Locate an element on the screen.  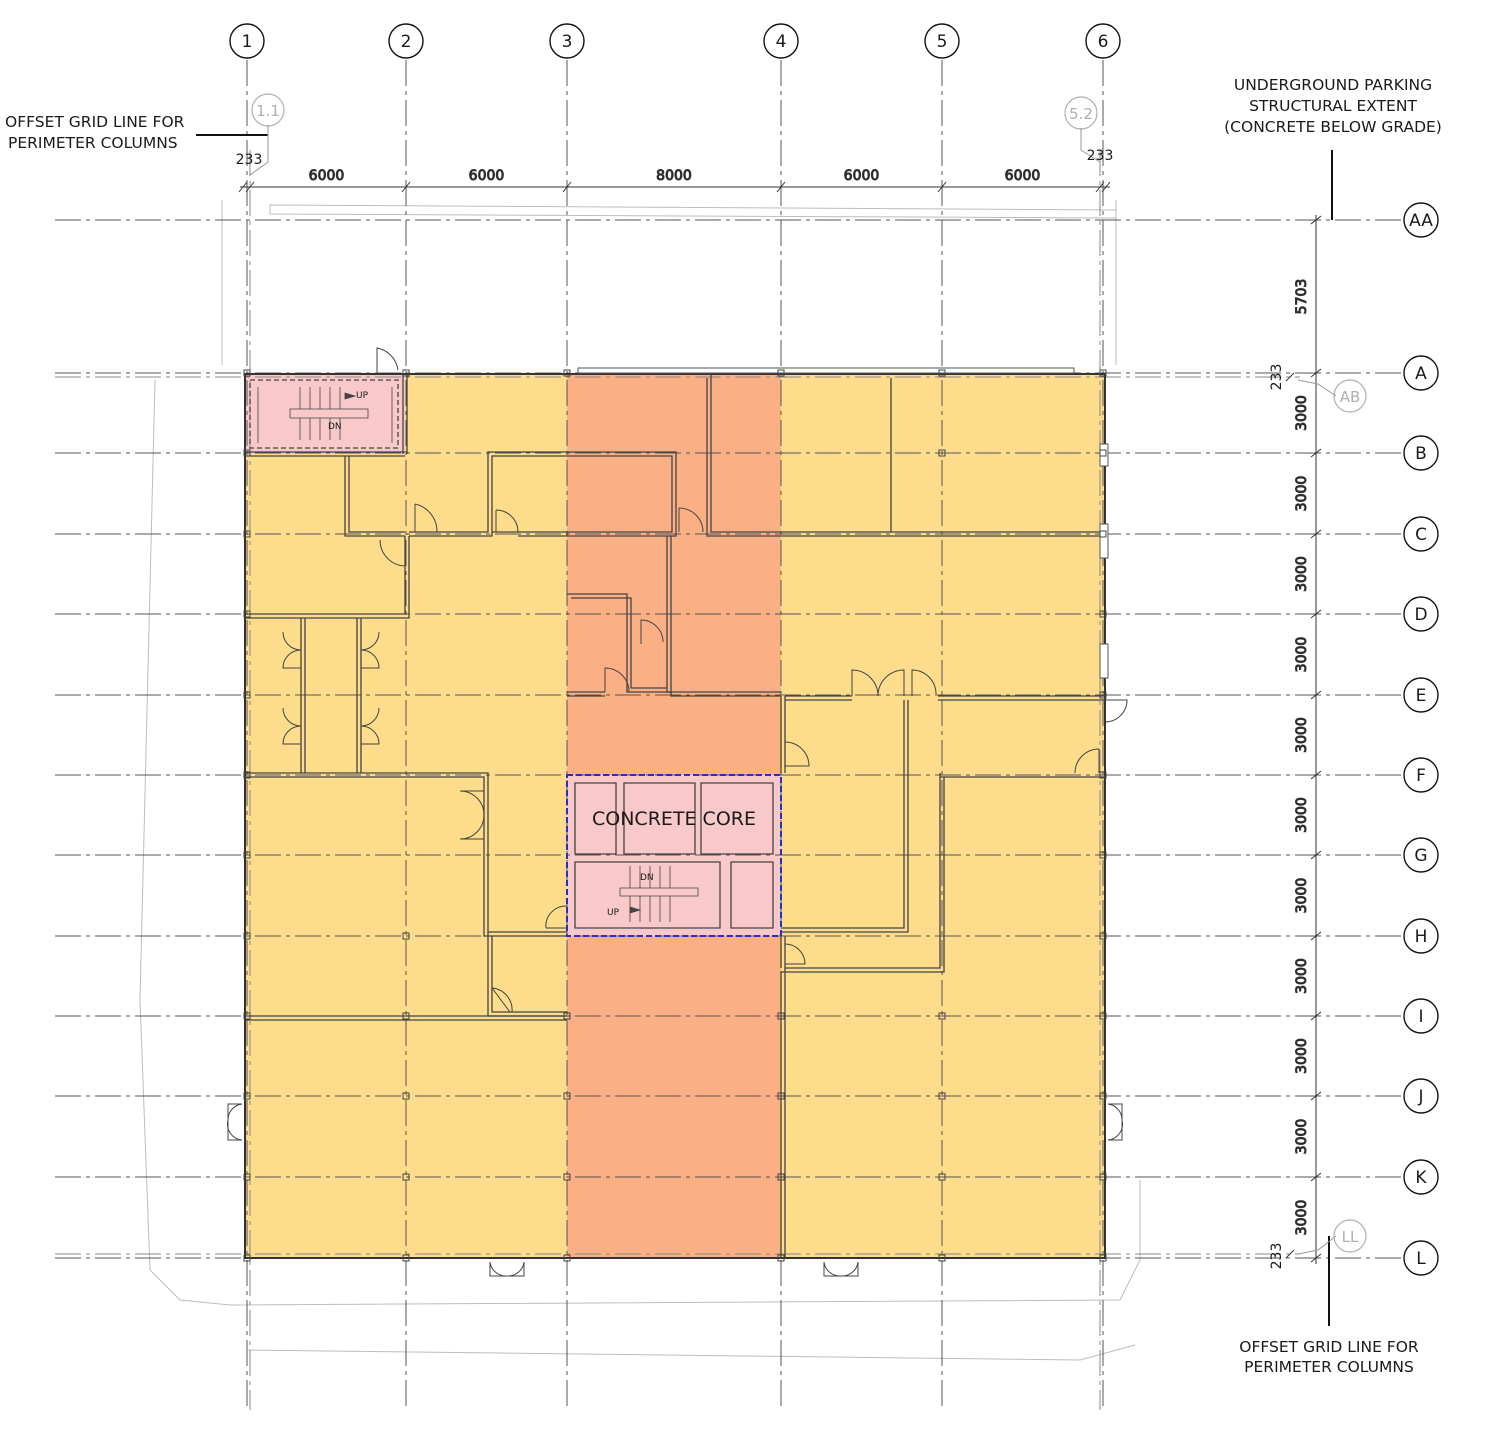
grid-bubble-col-3: 3 is located at coordinates (567, 41).